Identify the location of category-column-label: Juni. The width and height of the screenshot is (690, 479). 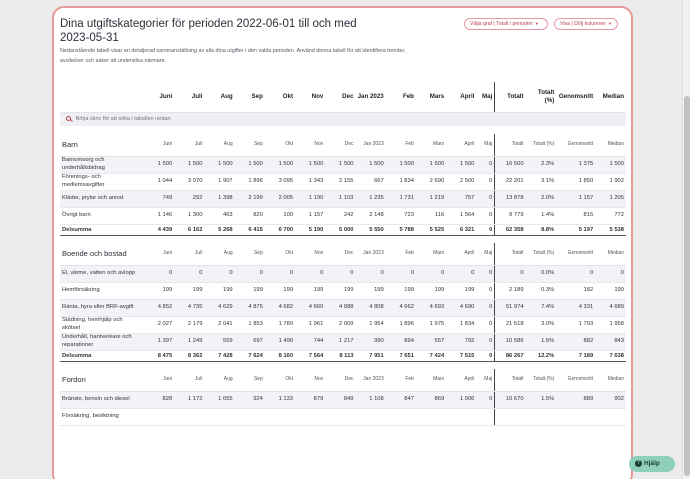
(159, 145).